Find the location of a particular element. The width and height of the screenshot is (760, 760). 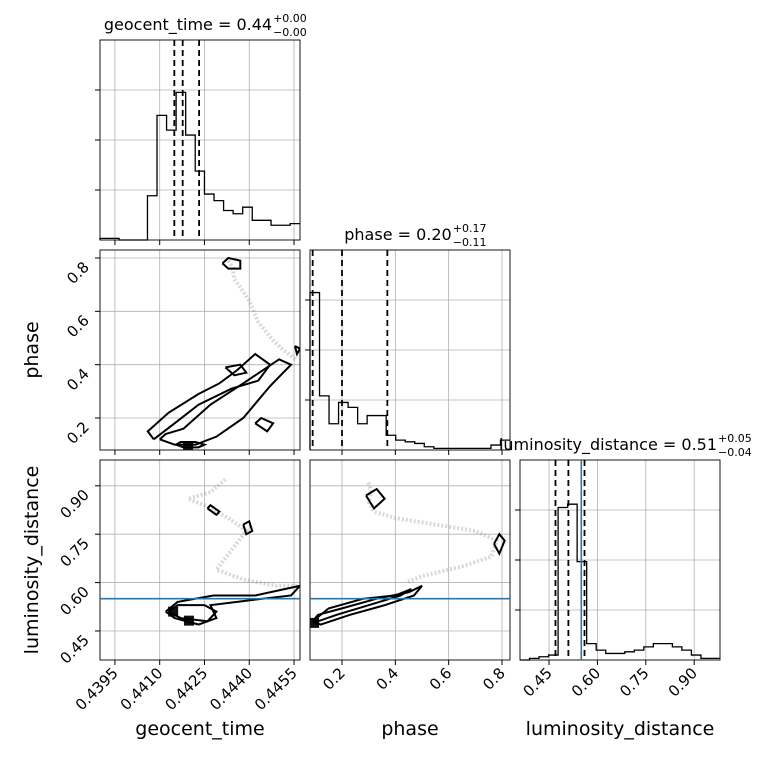

title-upper-error: +0.17 is located at coordinates (470, 228).